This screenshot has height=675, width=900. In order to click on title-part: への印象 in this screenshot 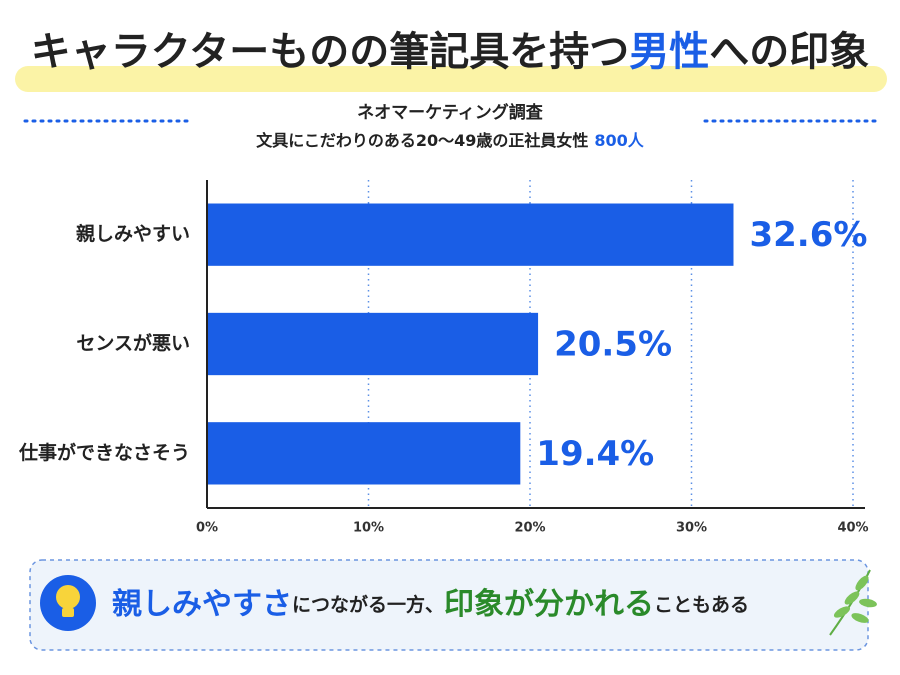, I will do `click(789, 52)`.